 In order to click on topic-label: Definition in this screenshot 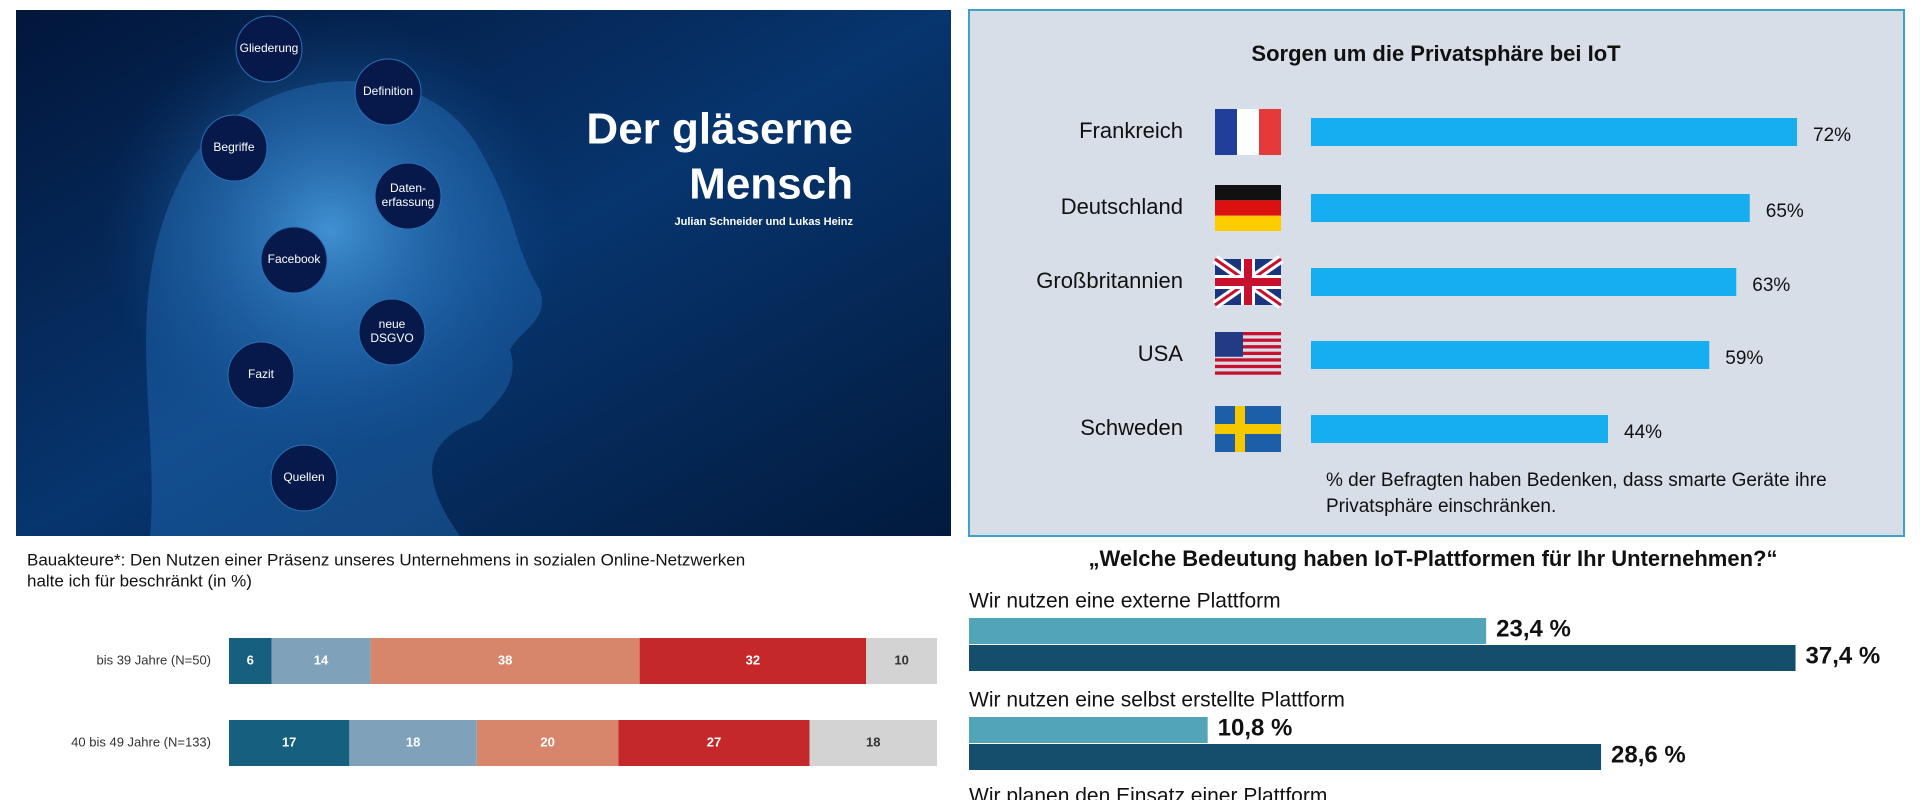, I will do `click(388, 91)`.